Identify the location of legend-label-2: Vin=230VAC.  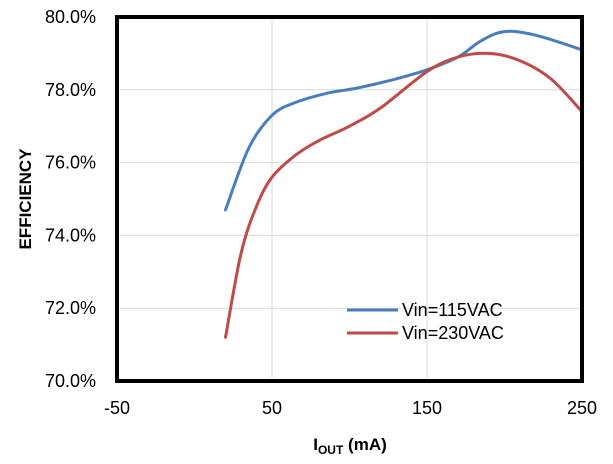
(453, 333).